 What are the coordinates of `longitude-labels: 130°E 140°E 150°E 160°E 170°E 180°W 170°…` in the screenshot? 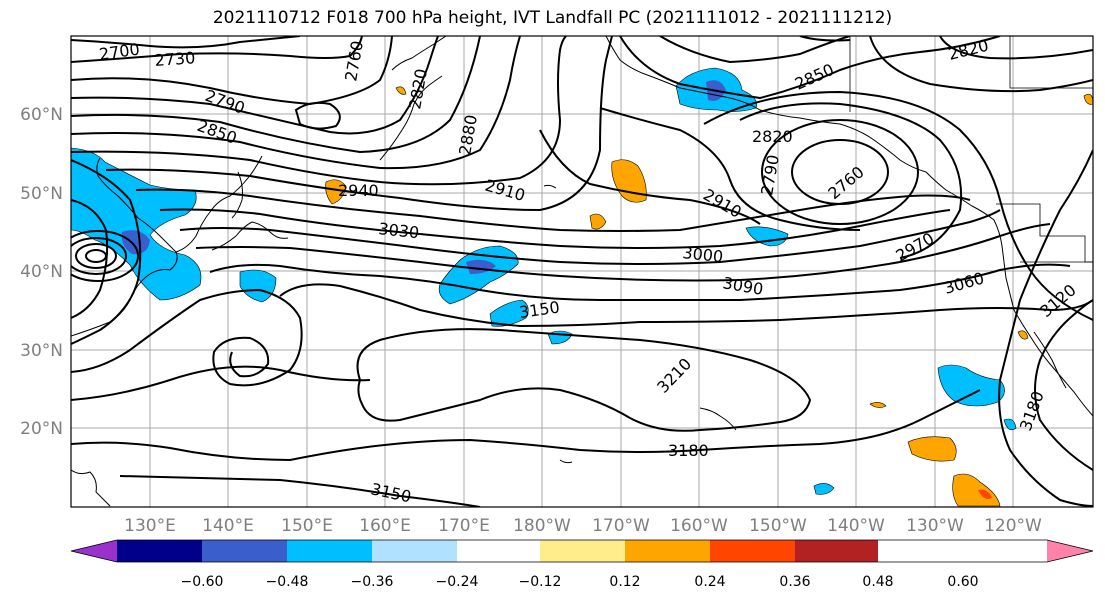 It's located at (583, 526).